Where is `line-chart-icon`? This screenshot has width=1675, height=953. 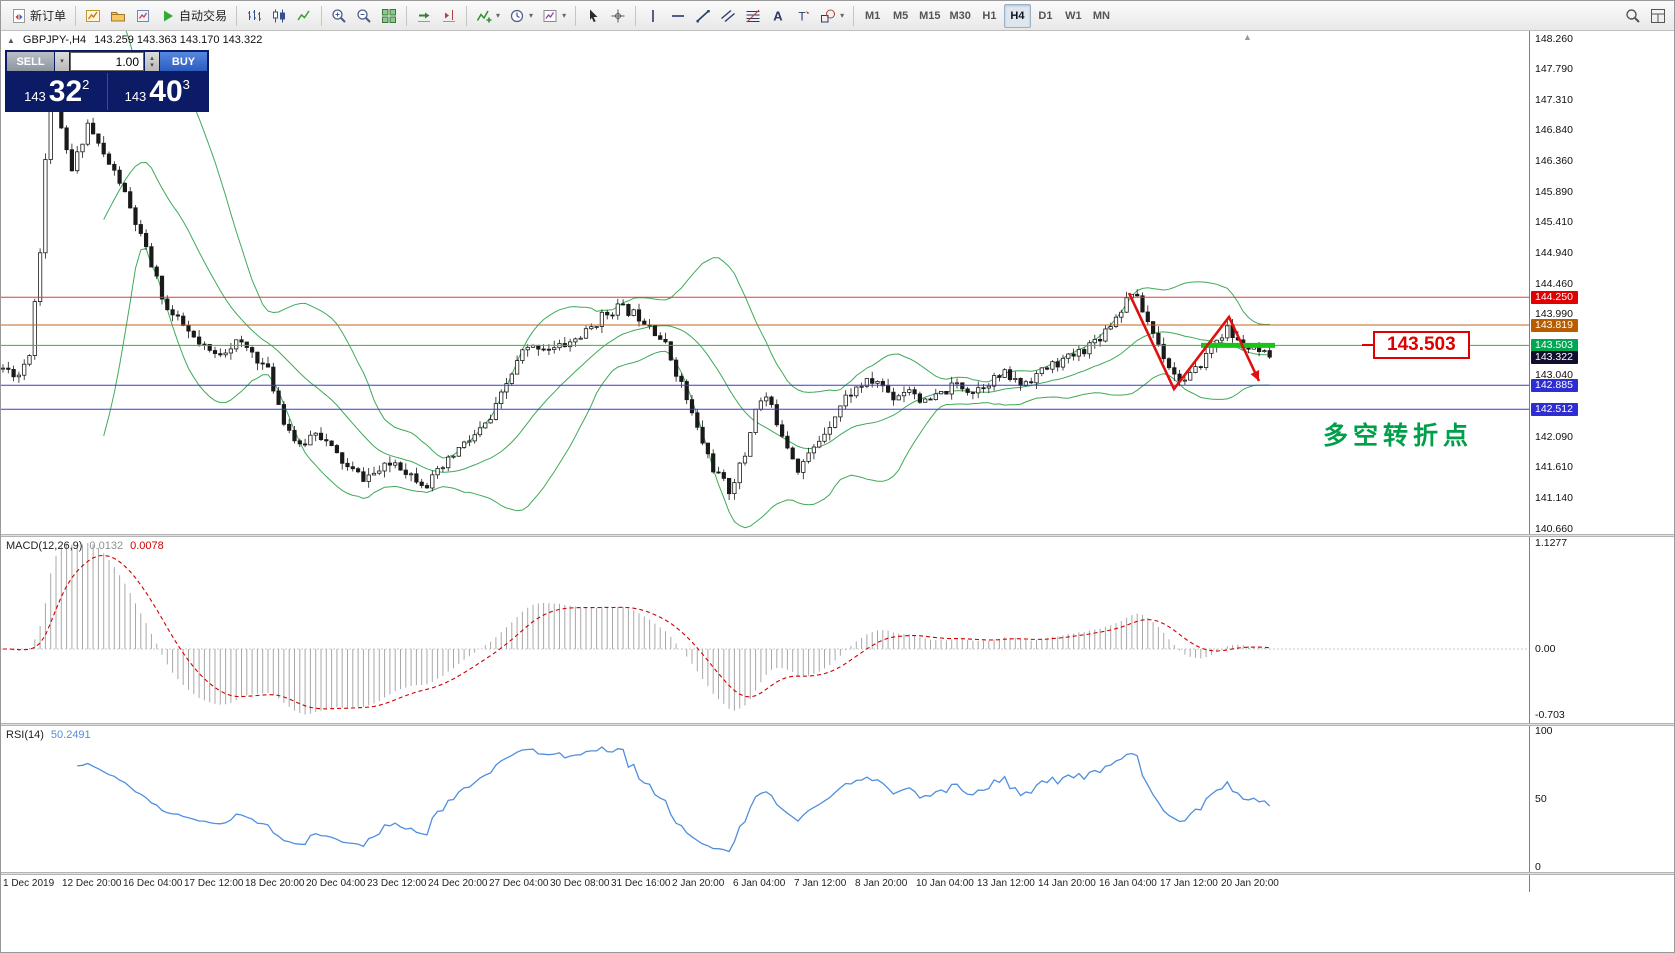
line-chart-icon is located at coordinates (304, 16).